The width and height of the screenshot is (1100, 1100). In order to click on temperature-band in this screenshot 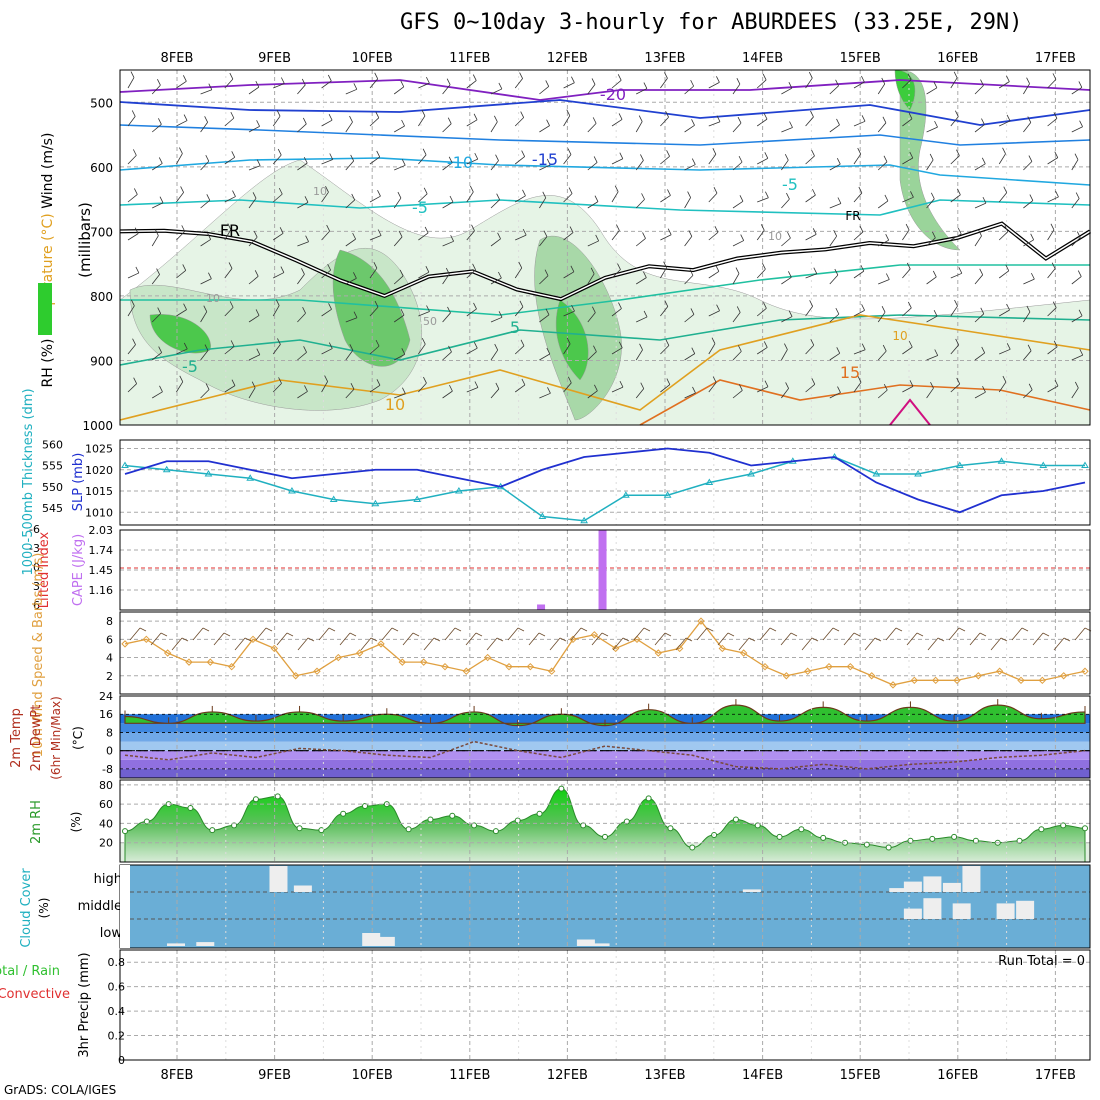, I will do `click(605, 755)`.